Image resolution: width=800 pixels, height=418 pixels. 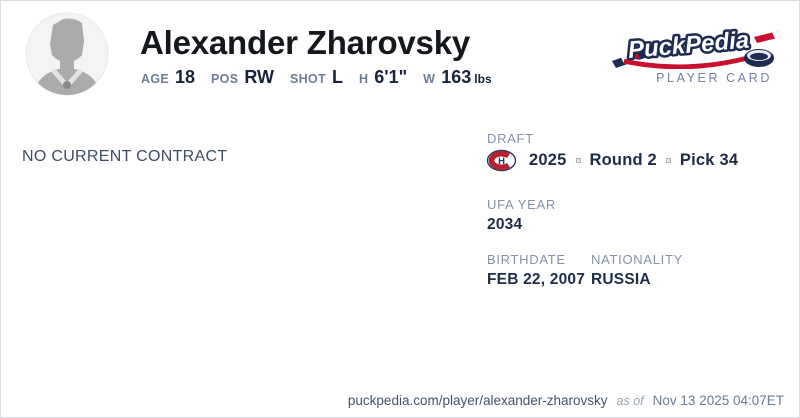 I want to click on stat-age-label: AGE, so click(x=155, y=79).